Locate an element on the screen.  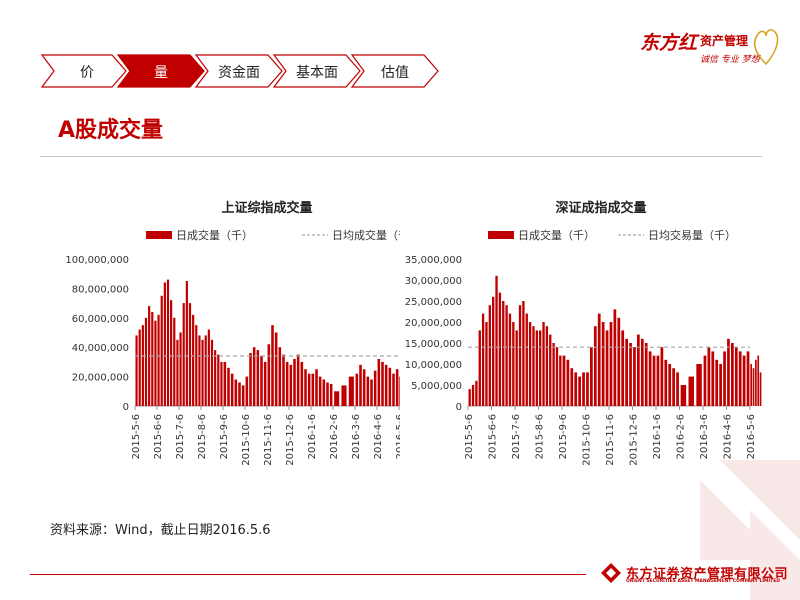
x-tick-label: 2016-5-6 is located at coordinates (397, 436).